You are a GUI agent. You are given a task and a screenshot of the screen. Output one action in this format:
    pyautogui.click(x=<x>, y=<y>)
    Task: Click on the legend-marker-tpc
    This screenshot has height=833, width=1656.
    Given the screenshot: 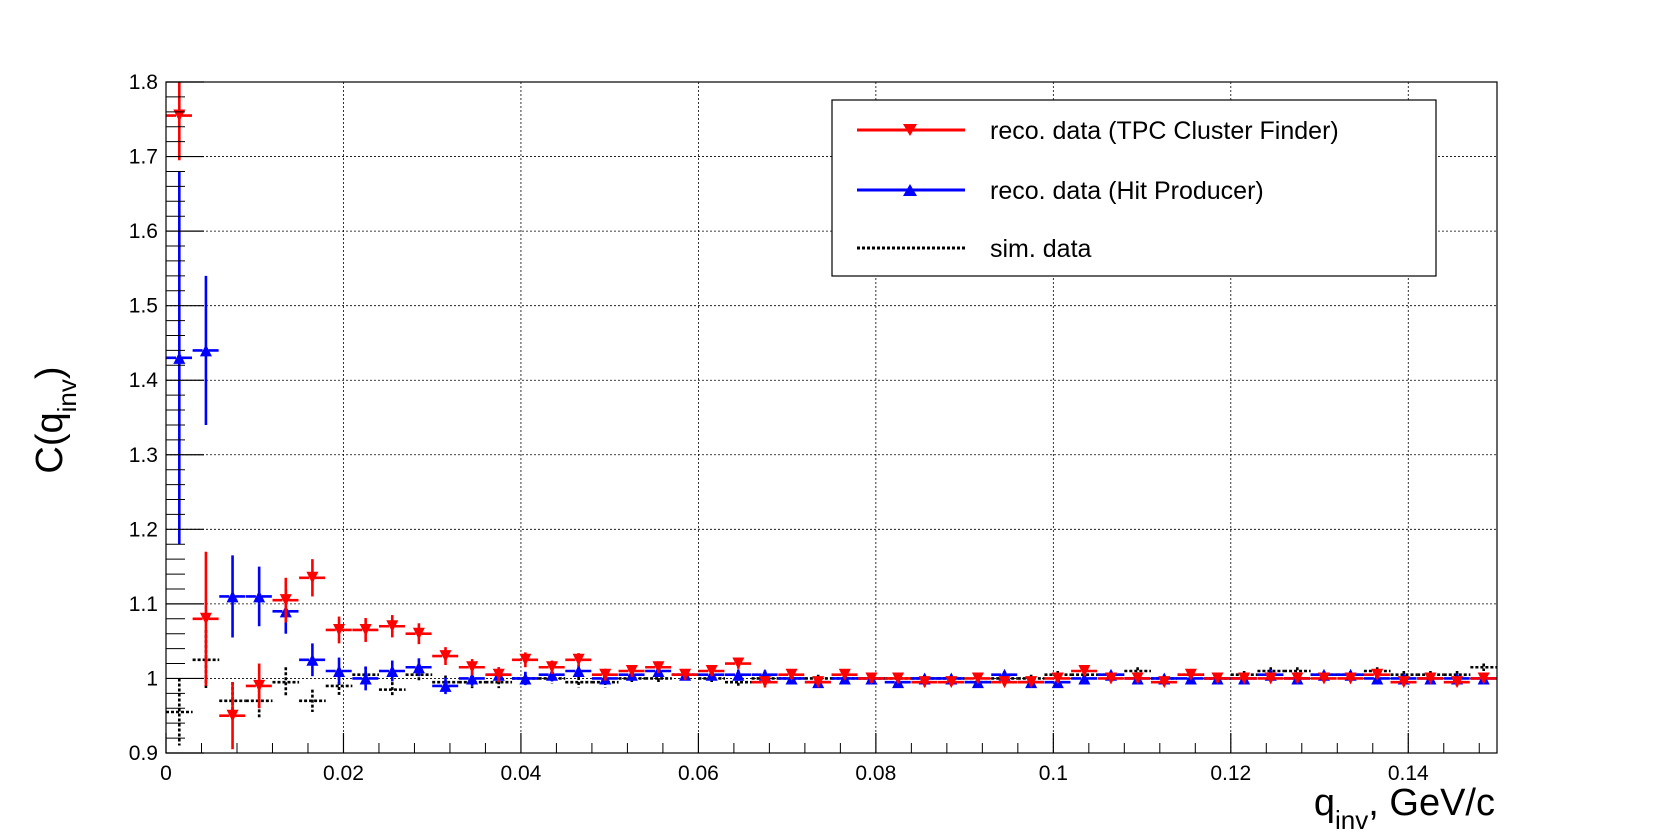 What is the action you would take?
    pyautogui.click(x=910, y=130)
    